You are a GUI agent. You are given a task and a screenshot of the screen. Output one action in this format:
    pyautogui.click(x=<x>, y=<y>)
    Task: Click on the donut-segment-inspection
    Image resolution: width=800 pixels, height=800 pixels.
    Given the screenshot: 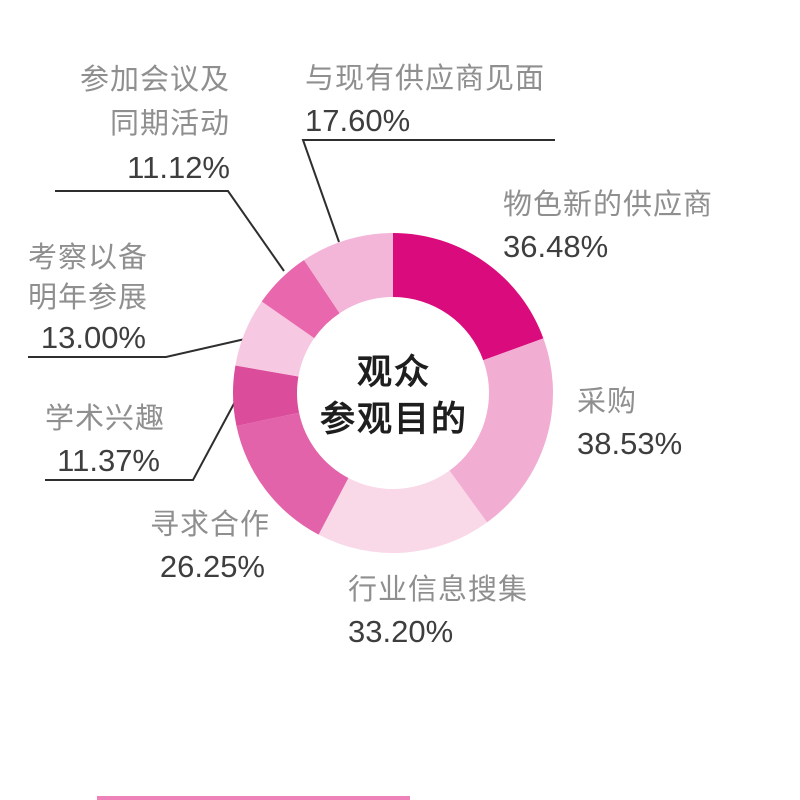 What is the action you would take?
    pyautogui.click(x=275, y=339)
    